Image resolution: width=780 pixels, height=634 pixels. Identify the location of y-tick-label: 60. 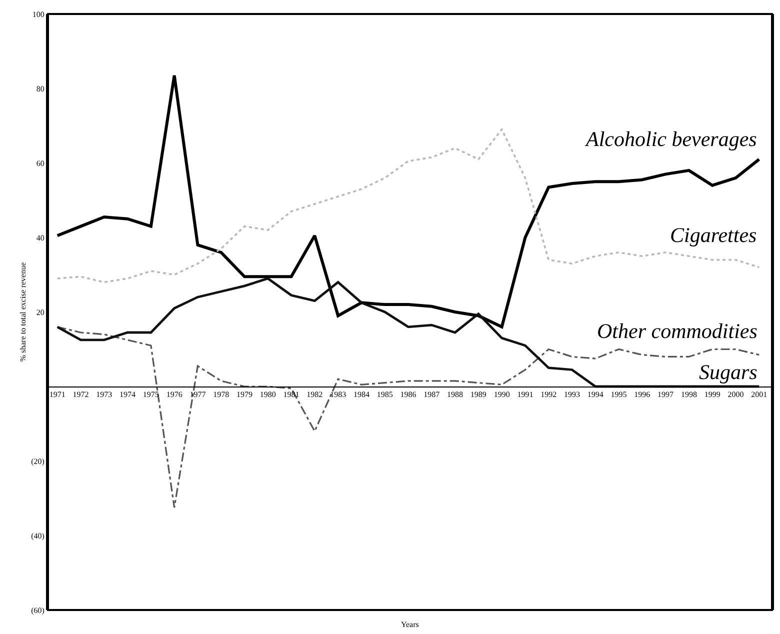
(40, 163).